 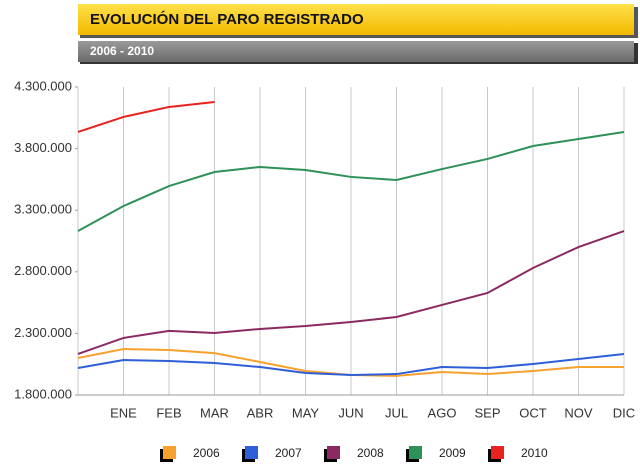 I want to click on x-tick-label: DIC, so click(x=624, y=412).